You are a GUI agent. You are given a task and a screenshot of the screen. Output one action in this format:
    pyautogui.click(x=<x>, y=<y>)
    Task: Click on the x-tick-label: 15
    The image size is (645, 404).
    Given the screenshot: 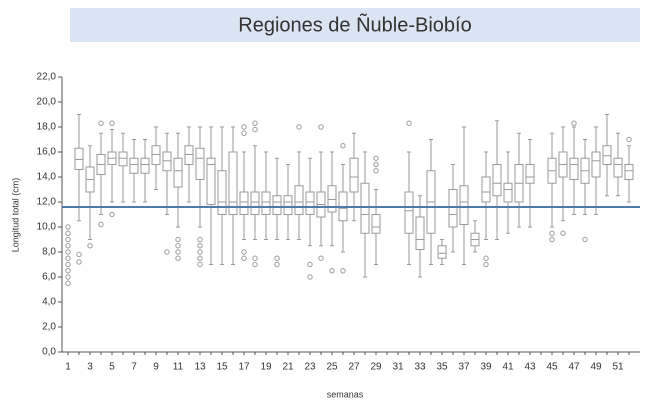 What is the action you would take?
    pyautogui.click(x=222, y=367)
    